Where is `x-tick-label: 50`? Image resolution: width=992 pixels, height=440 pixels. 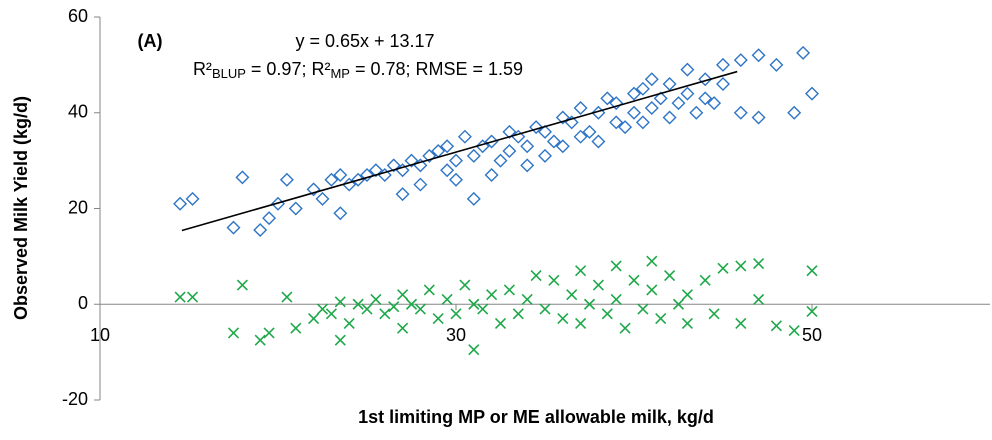 x-tick-label: 50 is located at coordinates (812, 335).